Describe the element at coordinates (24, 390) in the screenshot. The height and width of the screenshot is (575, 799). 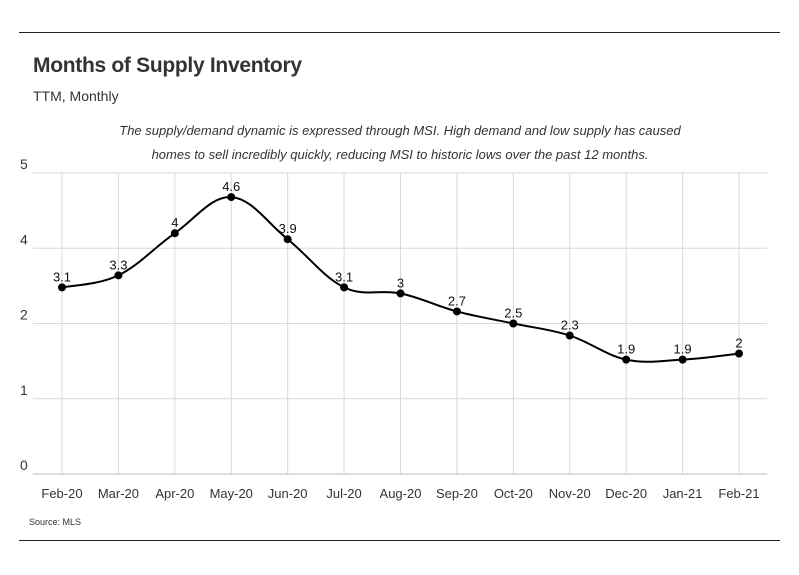
I see `y-tick-label: 1` at that location.